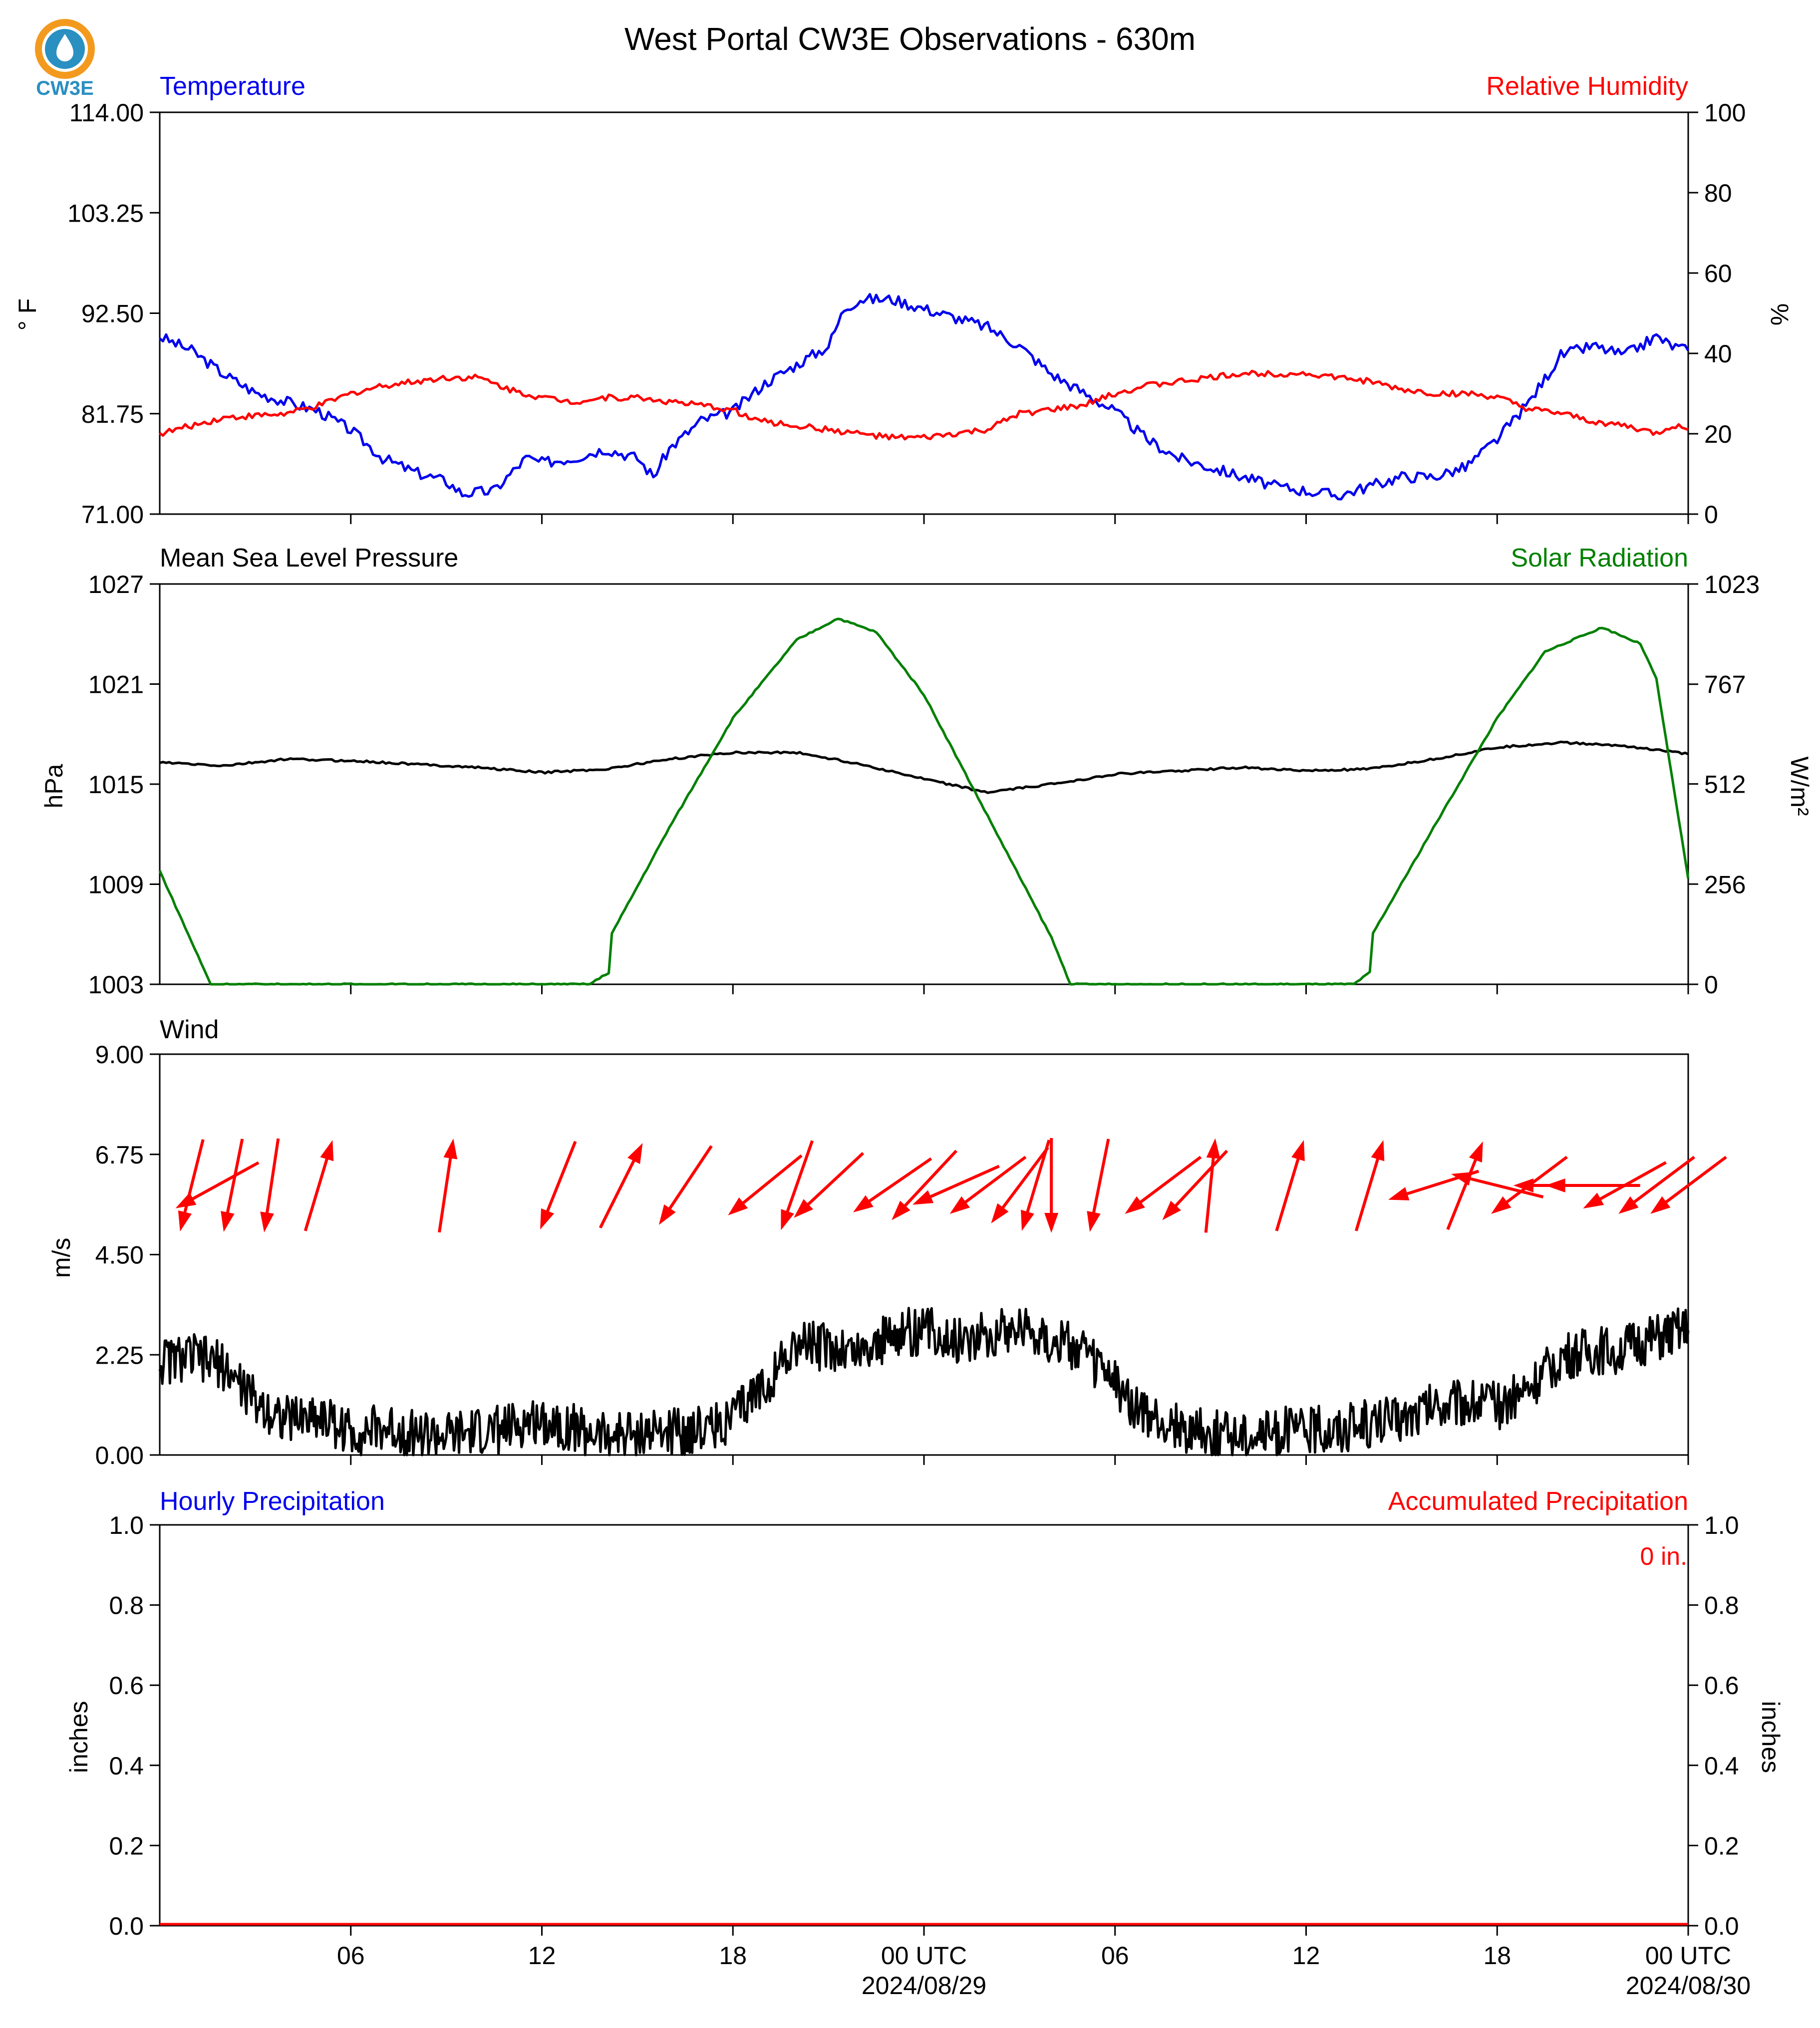 The height and width of the screenshot is (2028, 1820). What do you see at coordinates (1718, 354) in the screenshot?
I see `y-tick-label-right: 40` at bounding box center [1718, 354].